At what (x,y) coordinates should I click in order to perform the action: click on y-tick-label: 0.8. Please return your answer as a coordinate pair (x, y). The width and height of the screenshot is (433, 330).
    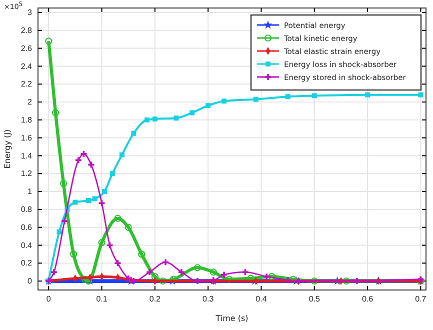
    Looking at the image, I should click on (26, 209).